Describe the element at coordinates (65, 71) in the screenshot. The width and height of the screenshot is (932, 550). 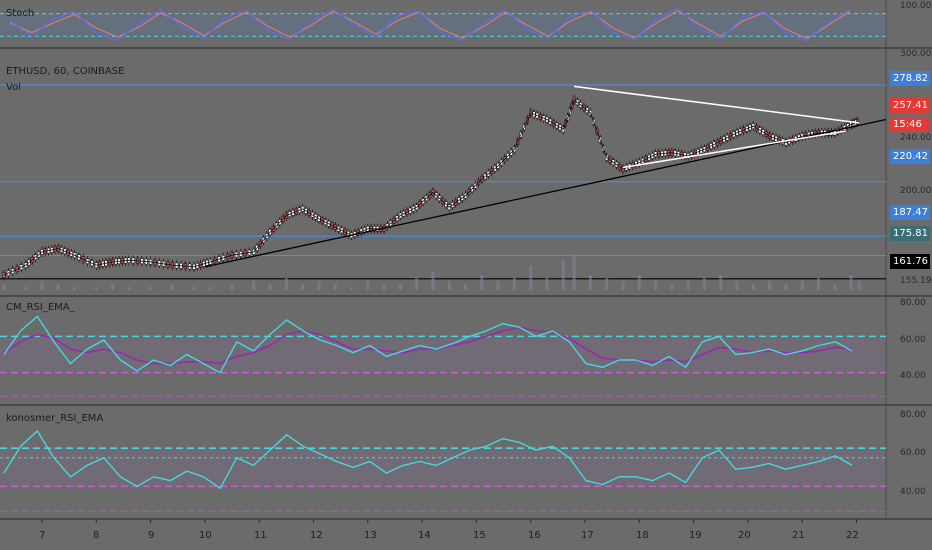
I see `price-title: ETHUSD, 60, COINBASE` at that location.